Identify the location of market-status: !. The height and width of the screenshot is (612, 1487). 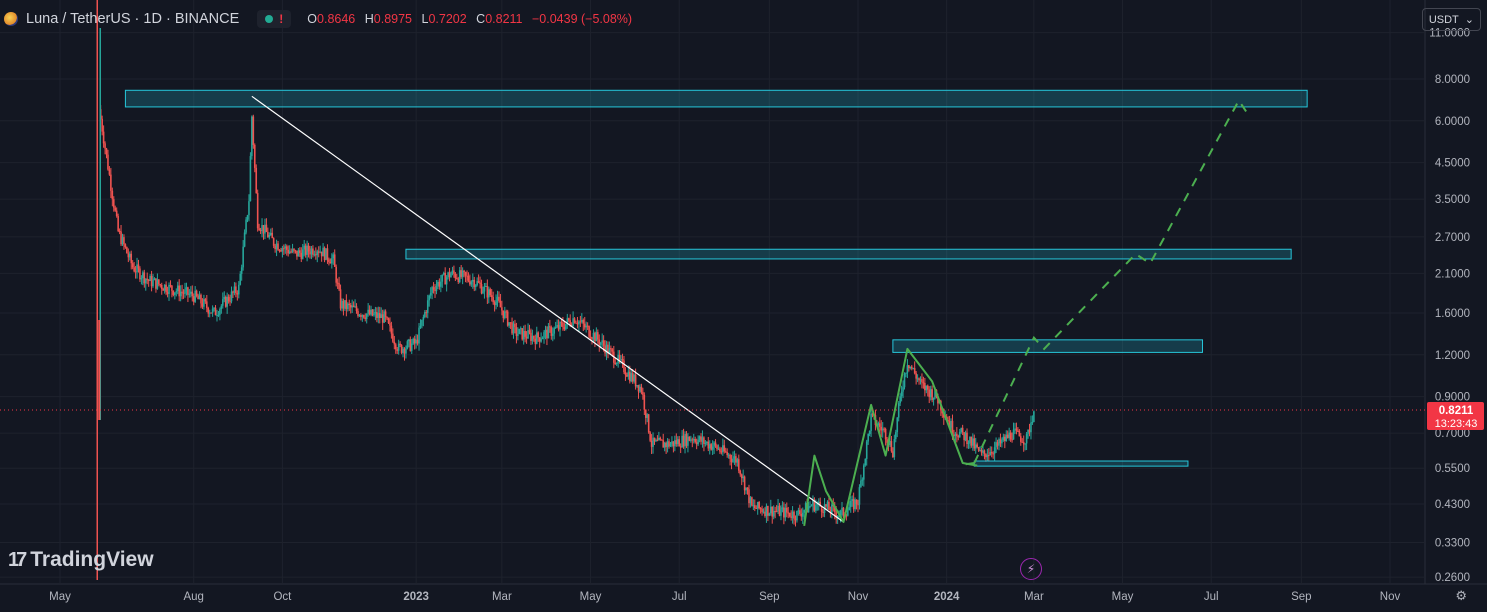
(274, 19).